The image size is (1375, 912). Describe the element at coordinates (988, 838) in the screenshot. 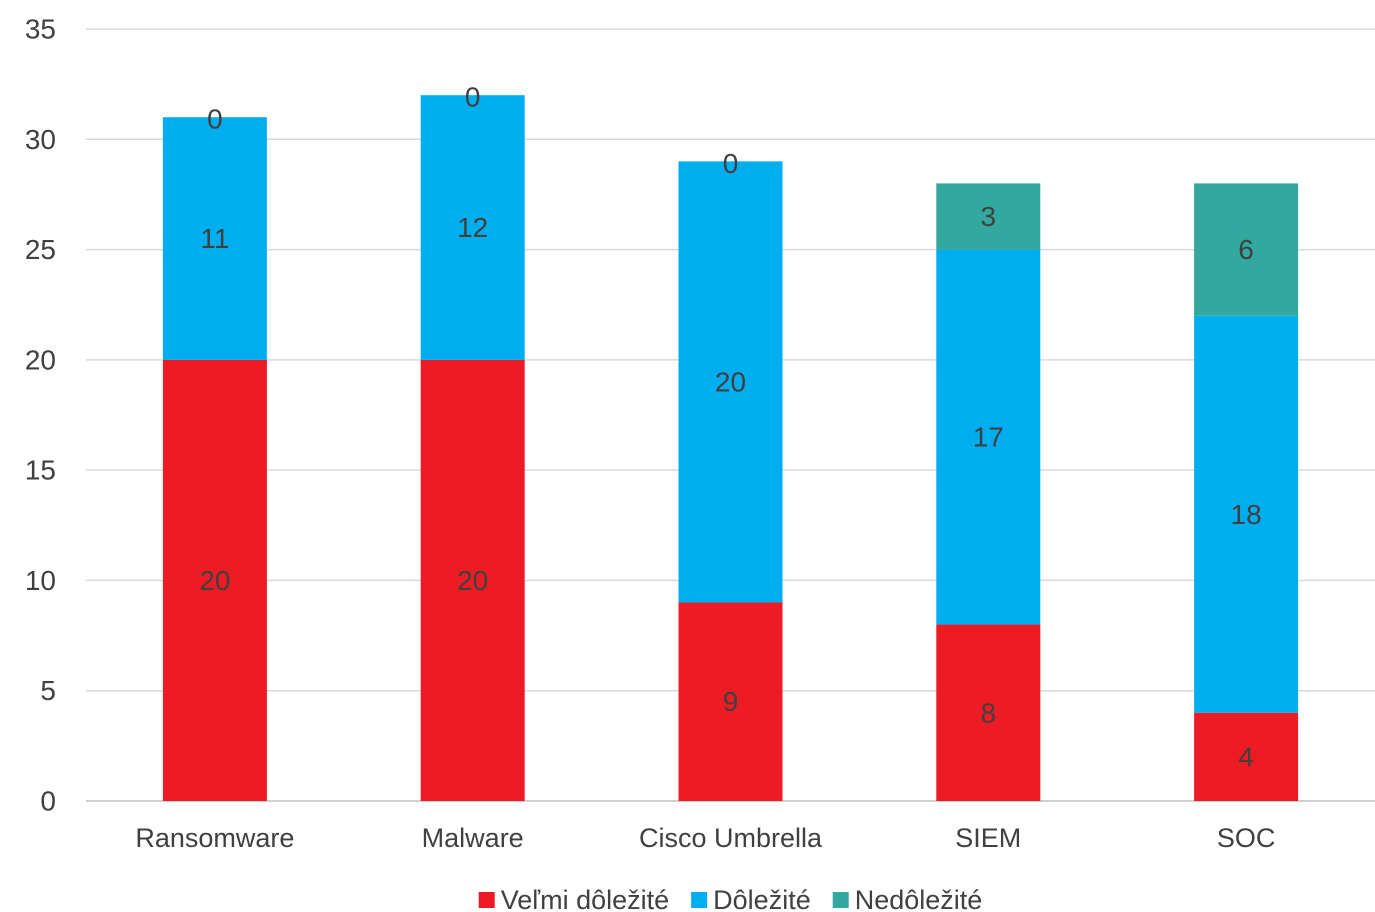

I see `x-category-label: SIEM` at that location.